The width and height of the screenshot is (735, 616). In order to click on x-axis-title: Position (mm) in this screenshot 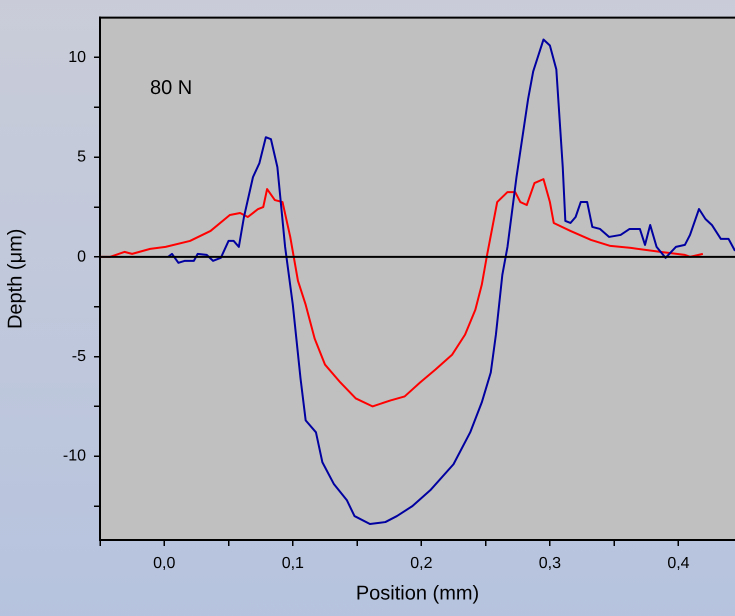, I will do `click(418, 593)`.